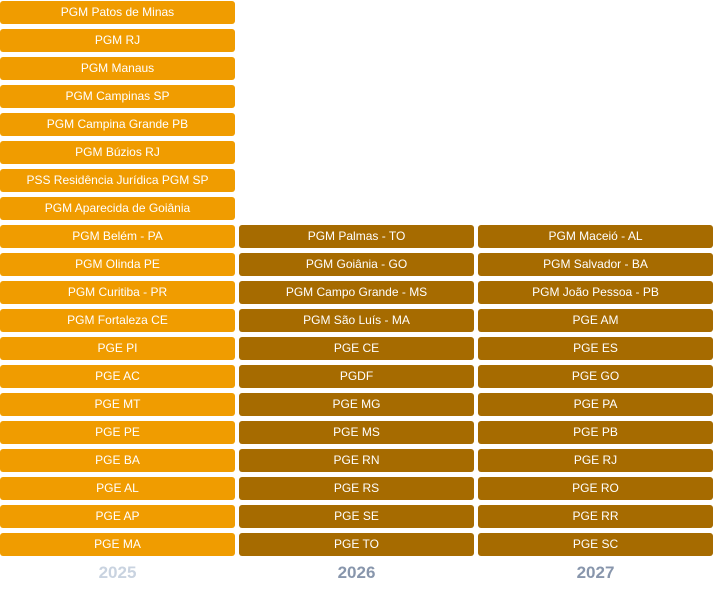 This screenshot has width=713, height=590. Describe the element at coordinates (117, 180) in the screenshot. I see `exam-chip: PSS Residência Jurídica PGM SP` at that location.